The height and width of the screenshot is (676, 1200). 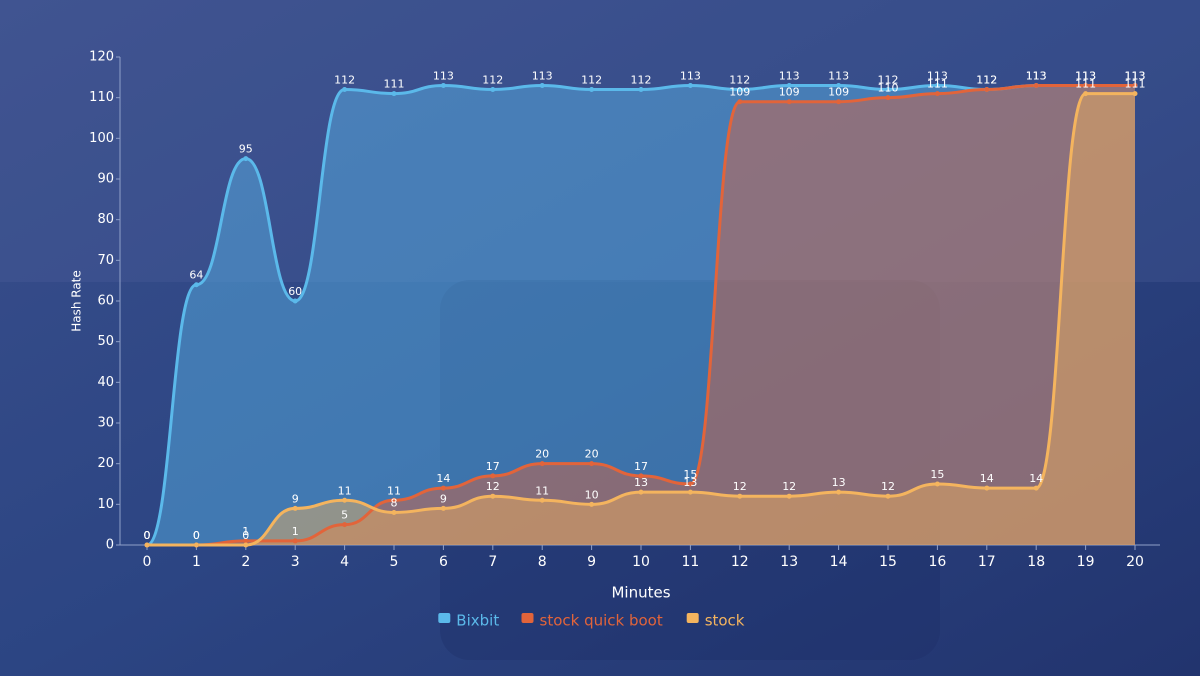 I want to click on value-label: 0, so click(x=147, y=535).